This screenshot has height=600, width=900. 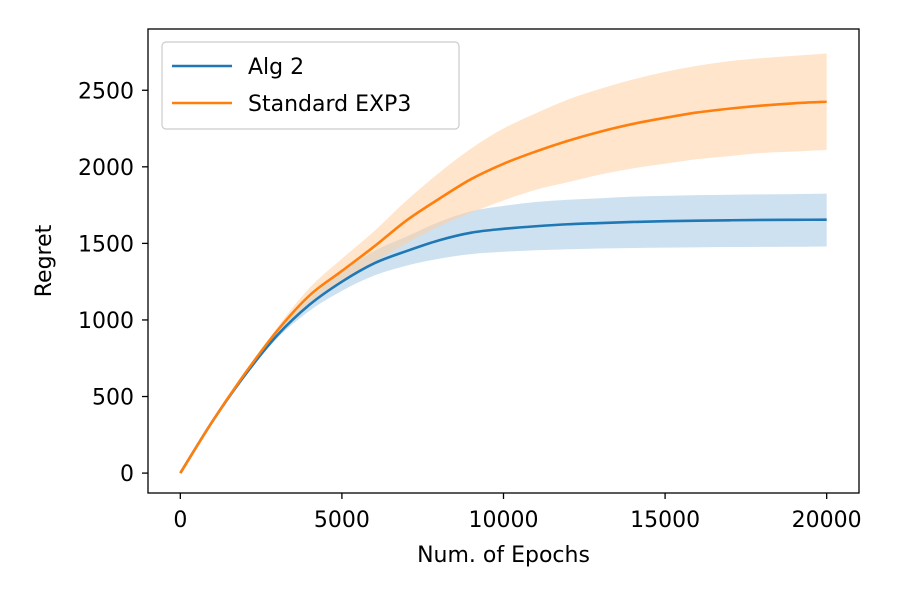 I want to click on y-axis: 0 500 1000 1500 2000 2500, so click(x=113, y=283).